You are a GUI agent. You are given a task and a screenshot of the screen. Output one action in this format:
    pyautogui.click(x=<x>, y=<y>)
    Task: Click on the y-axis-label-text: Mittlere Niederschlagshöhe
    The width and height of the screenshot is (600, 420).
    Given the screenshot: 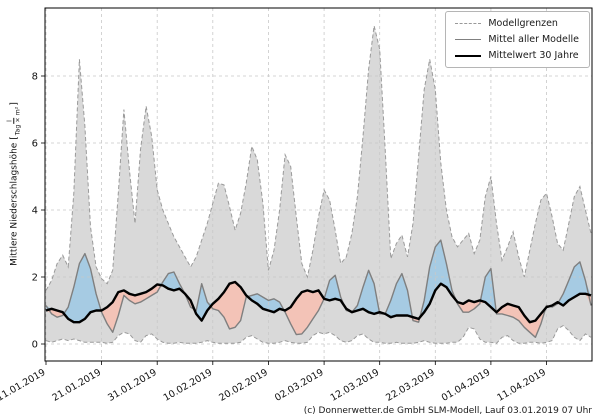 What is the action you would take?
    pyautogui.click(x=14, y=204)
    